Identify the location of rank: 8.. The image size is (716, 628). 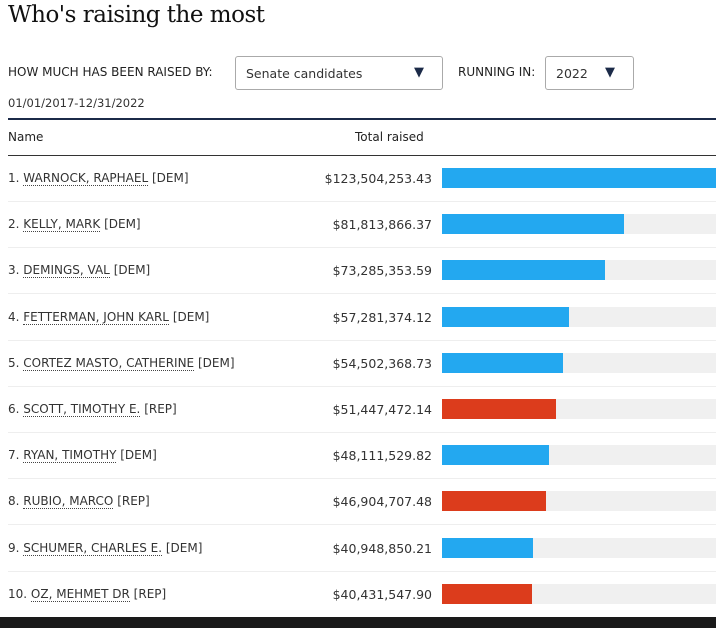
(14, 501).